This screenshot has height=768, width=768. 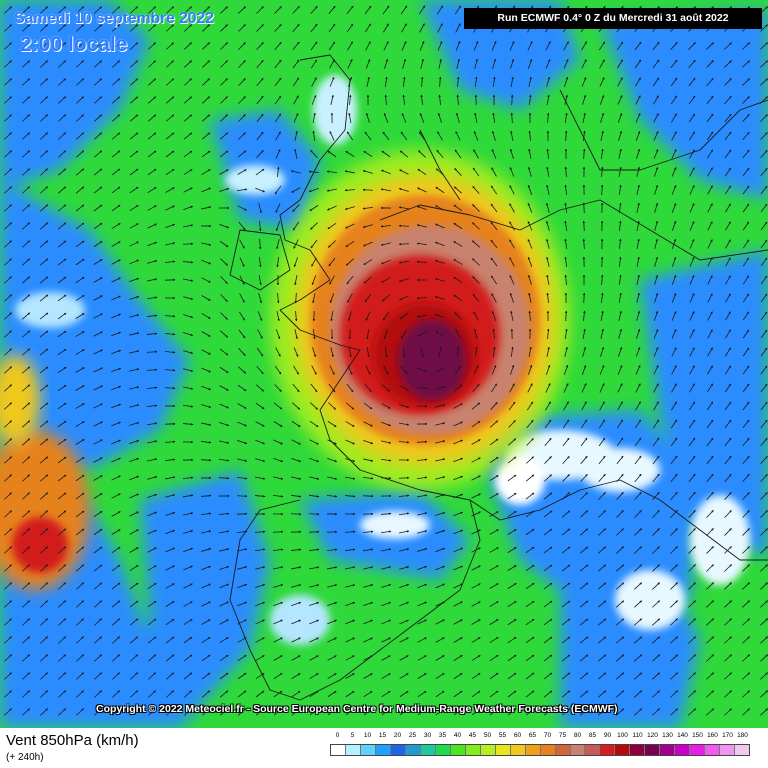 I want to click on legend-label: 180, so click(x=742, y=735).